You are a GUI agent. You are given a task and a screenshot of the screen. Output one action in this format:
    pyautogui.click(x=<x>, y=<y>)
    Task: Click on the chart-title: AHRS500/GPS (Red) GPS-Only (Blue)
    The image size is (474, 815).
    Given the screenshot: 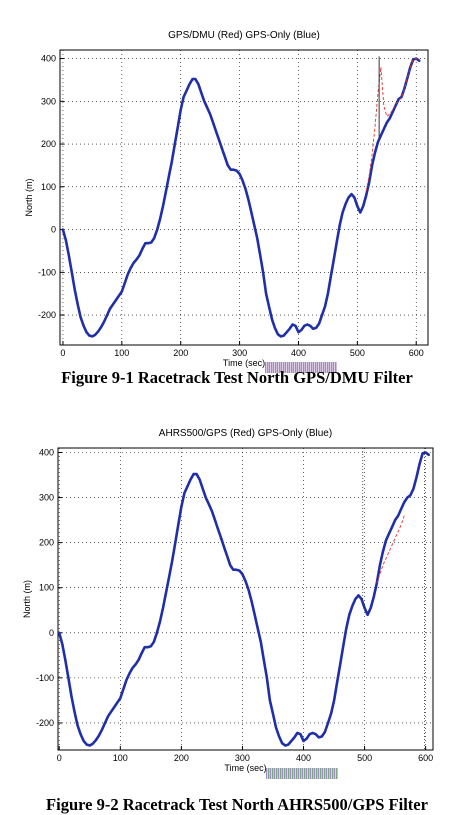 What is the action you would take?
    pyautogui.click(x=245, y=433)
    